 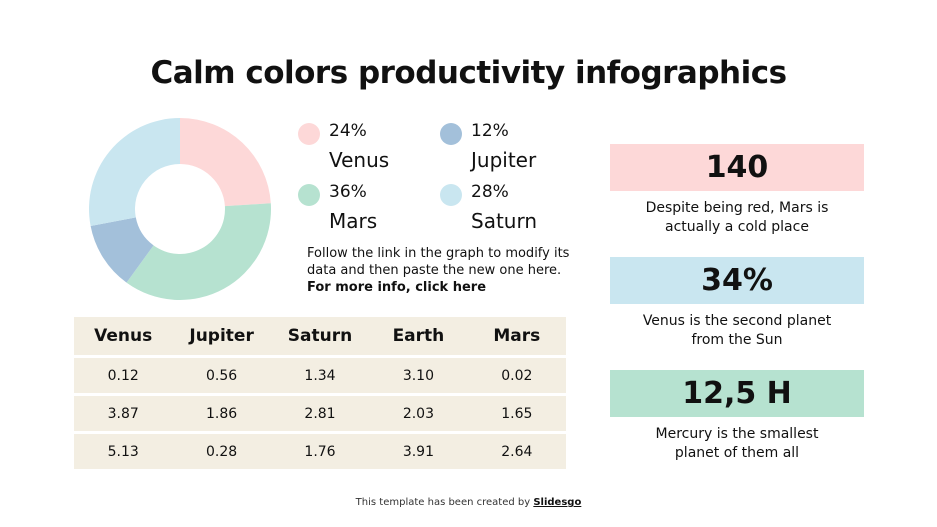 What do you see at coordinates (134, 172) in the screenshot?
I see `donut-slice-saturn` at bounding box center [134, 172].